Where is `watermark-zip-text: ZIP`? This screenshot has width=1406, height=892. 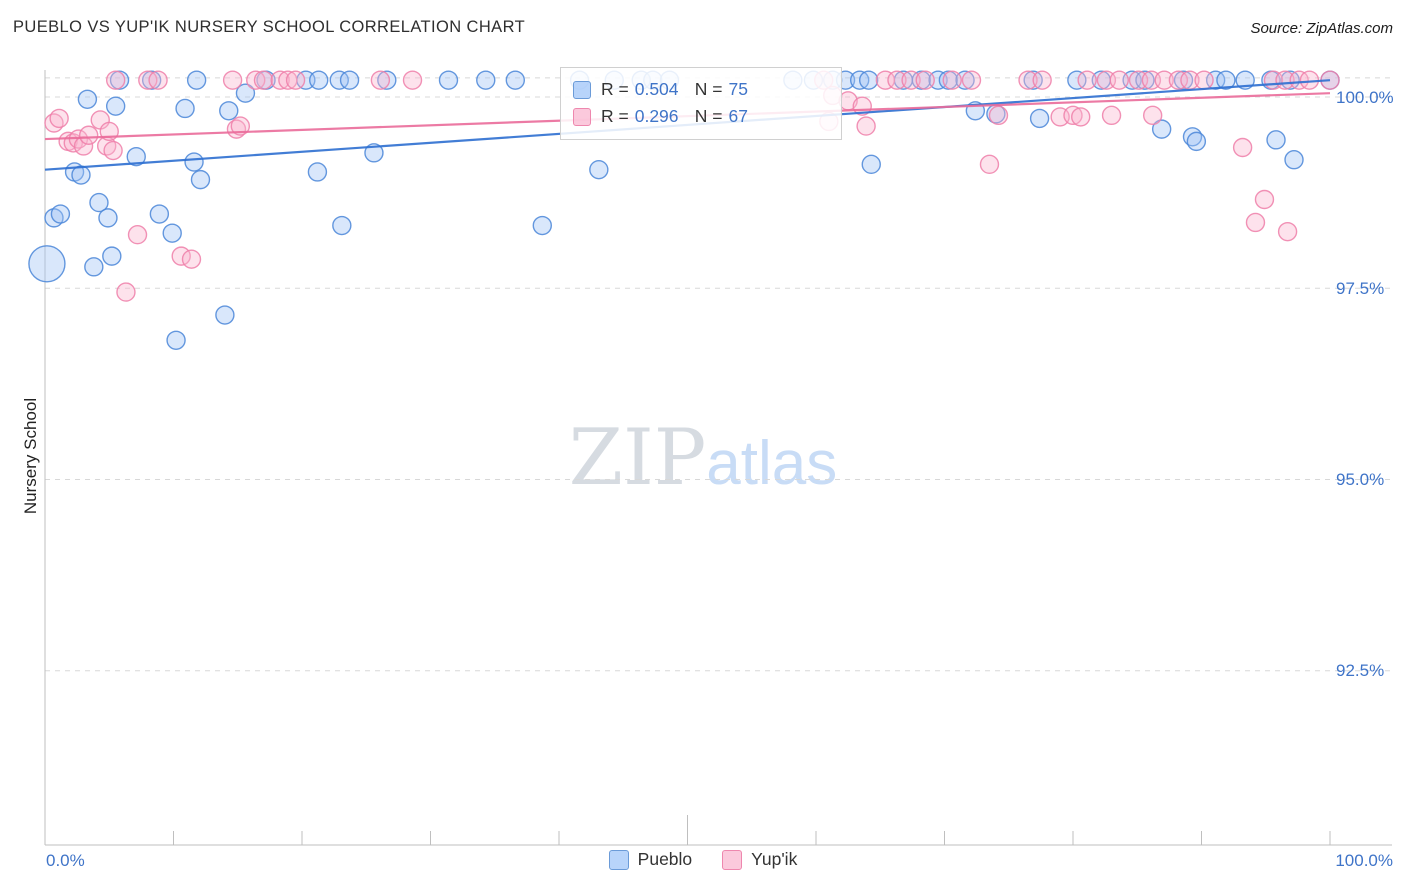
watermark-zip-text: ZIP is located at coordinates (637, 458).